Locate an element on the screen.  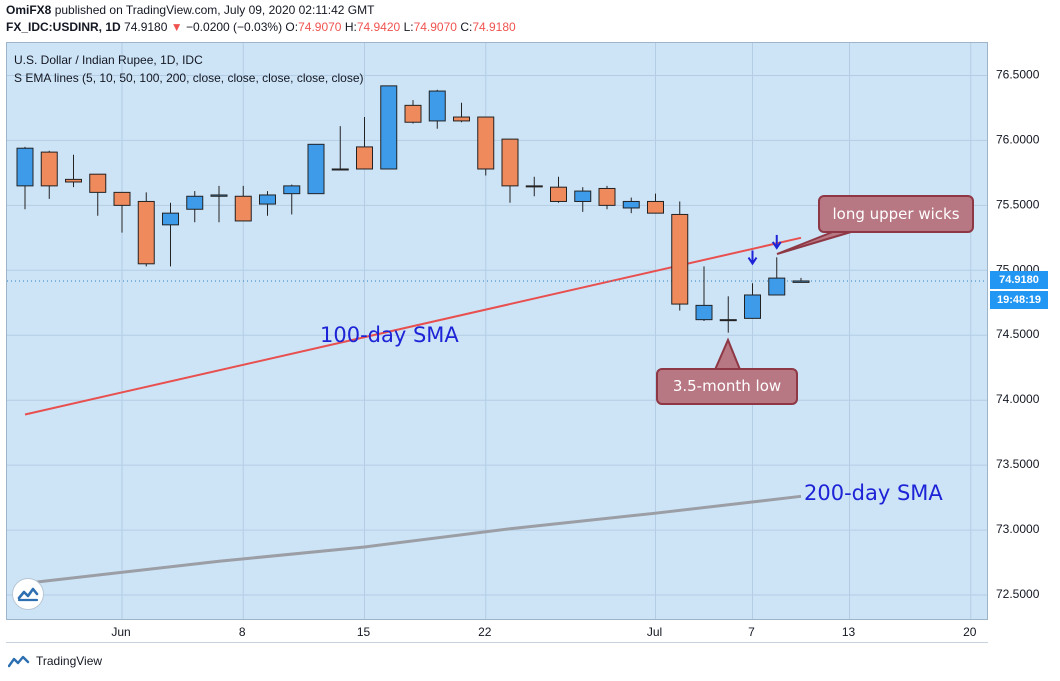
time-tick-label: Jul is located at coordinates (654, 632).